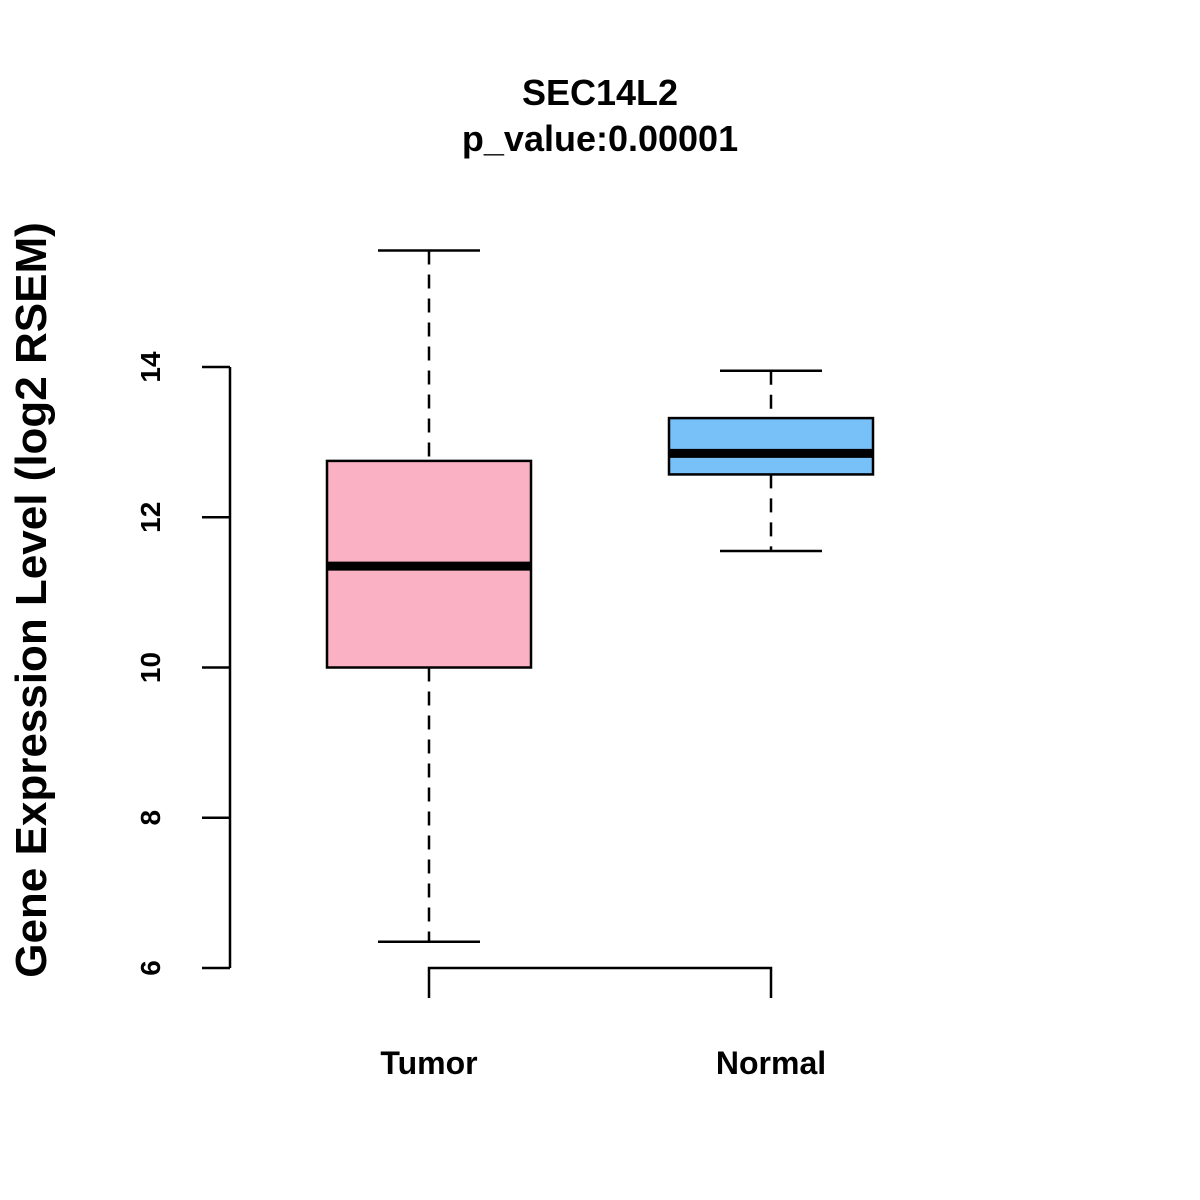  Describe the element at coordinates (31, 600) in the screenshot. I see `y-axis-label: Gene Expression Level (log2 RSEM)` at that location.